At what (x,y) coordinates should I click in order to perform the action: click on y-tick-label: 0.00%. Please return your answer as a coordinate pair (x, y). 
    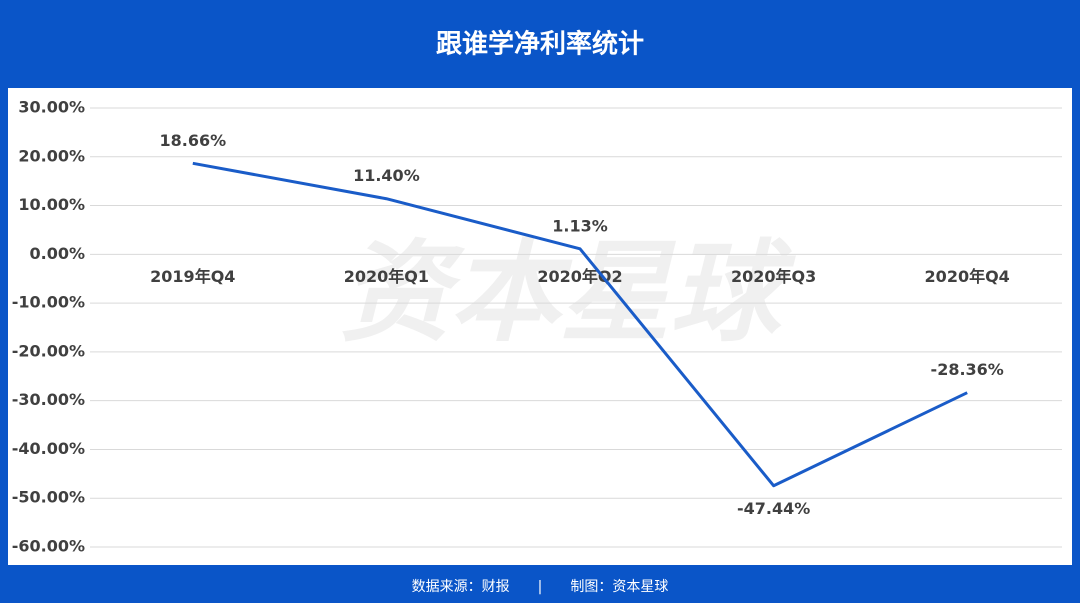
    Looking at the image, I should click on (57, 253).